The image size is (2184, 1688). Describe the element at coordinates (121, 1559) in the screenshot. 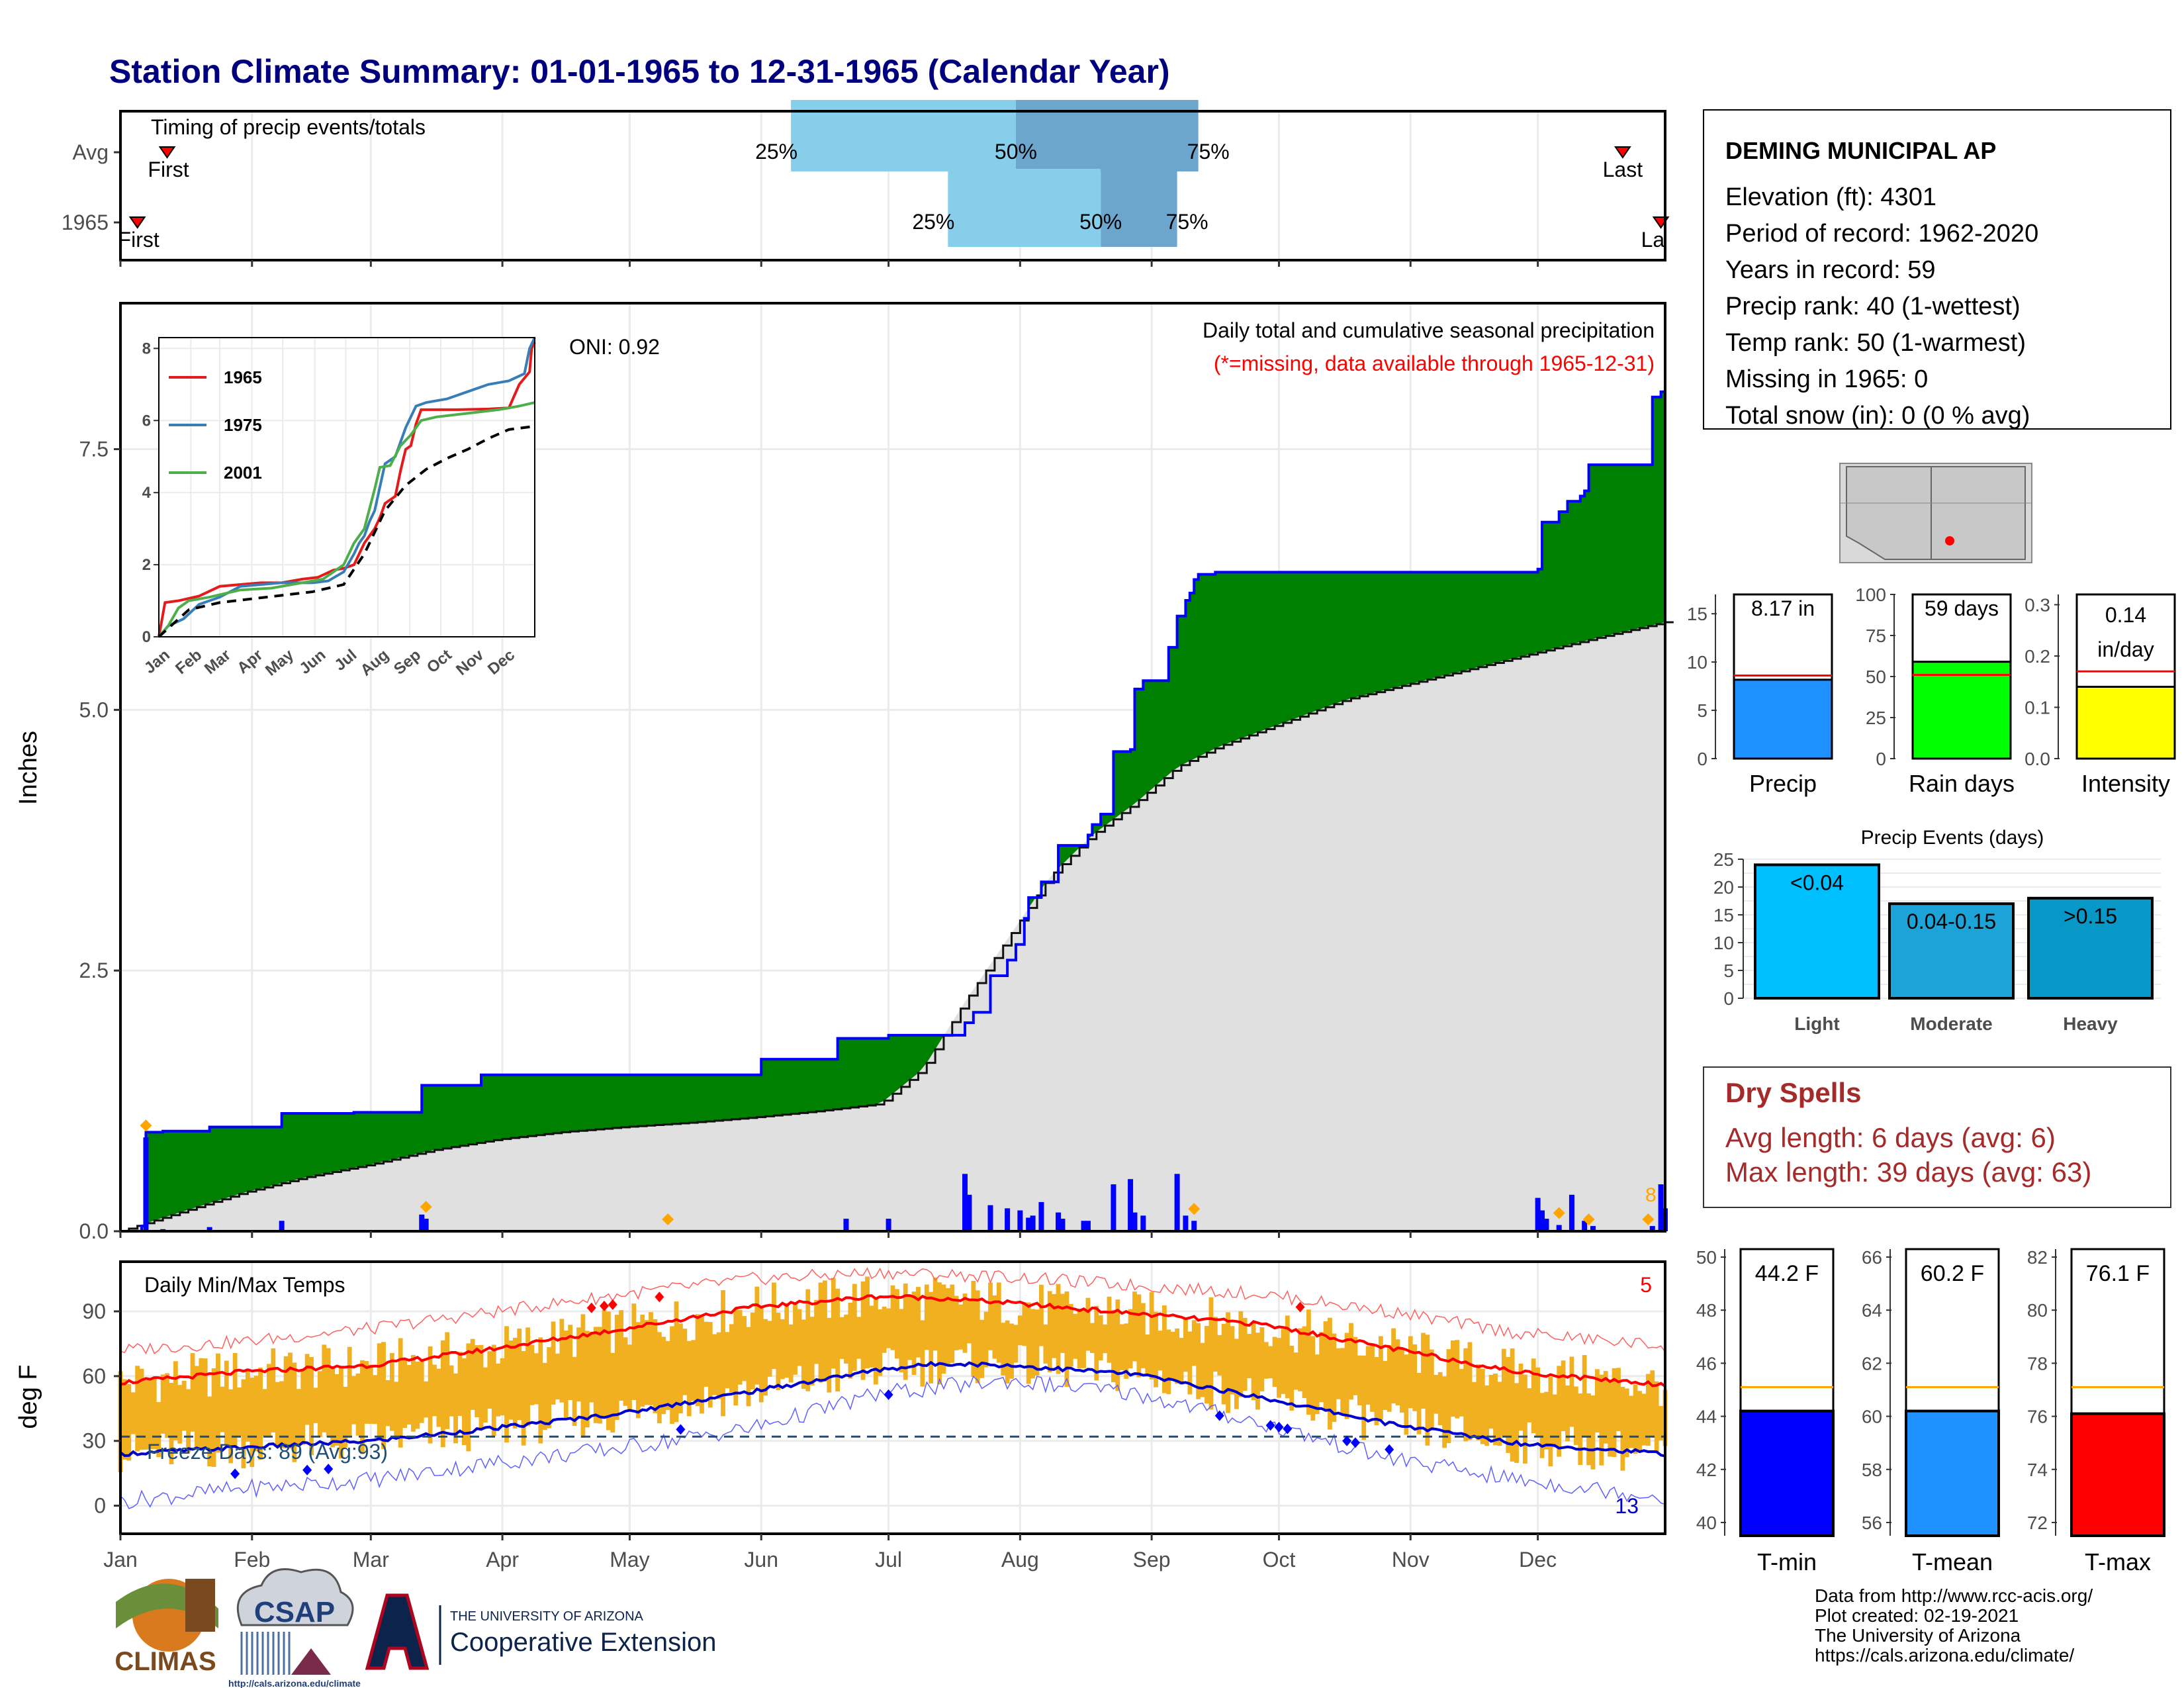

I see `month-label: Jan` at that location.